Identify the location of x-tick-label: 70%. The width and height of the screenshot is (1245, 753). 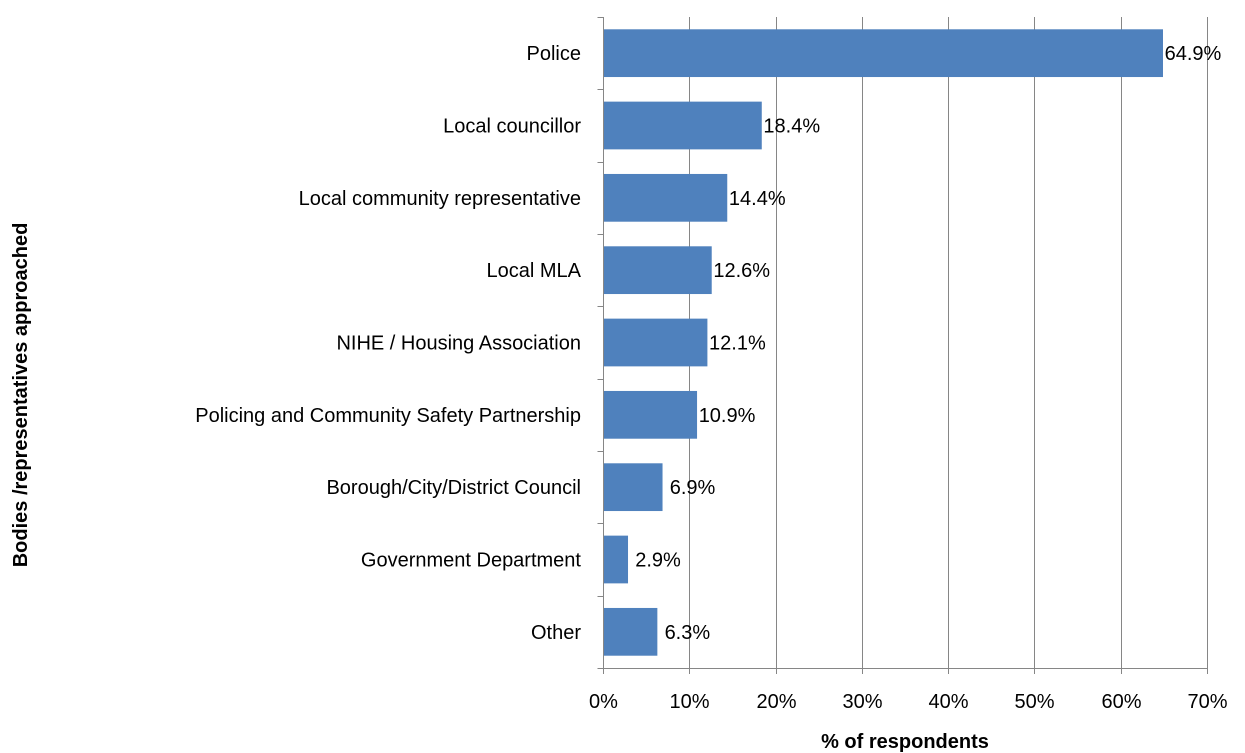
(1207, 702).